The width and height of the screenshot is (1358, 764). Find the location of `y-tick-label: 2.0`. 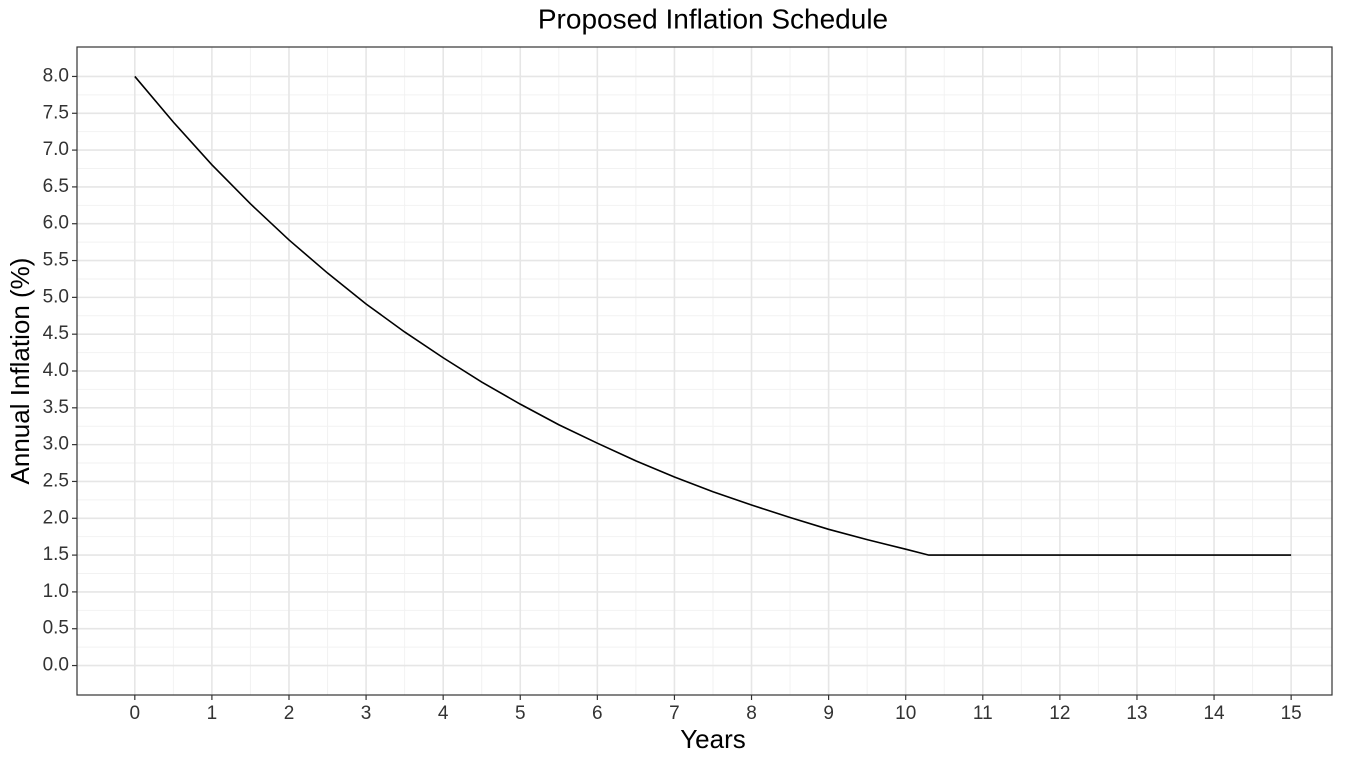

y-tick-label: 2.0 is located at coordinates (56, 517).